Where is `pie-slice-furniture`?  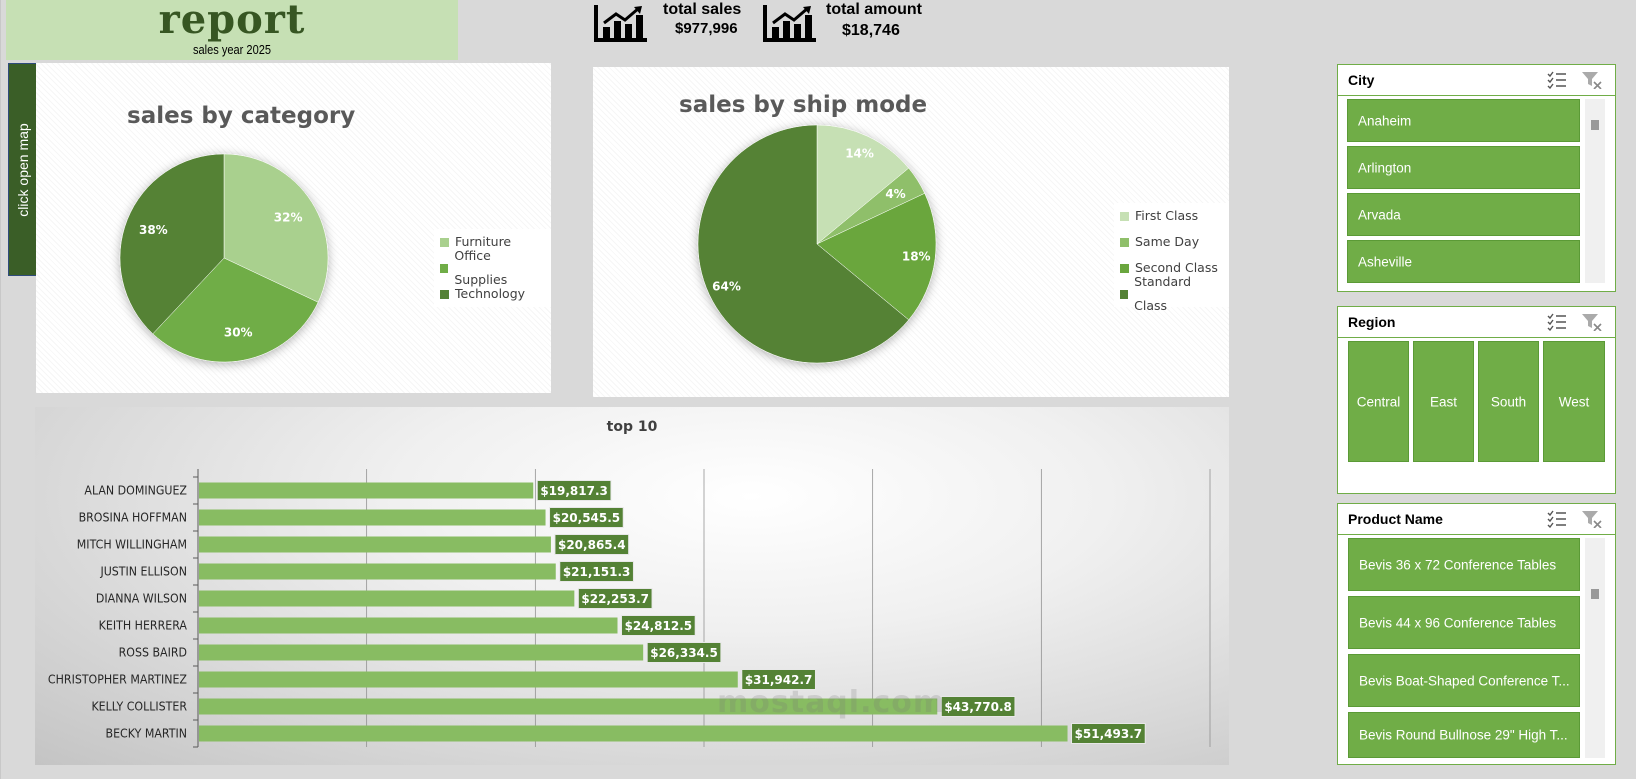
pie-slice-furniture is located at coordinates (276, 228).